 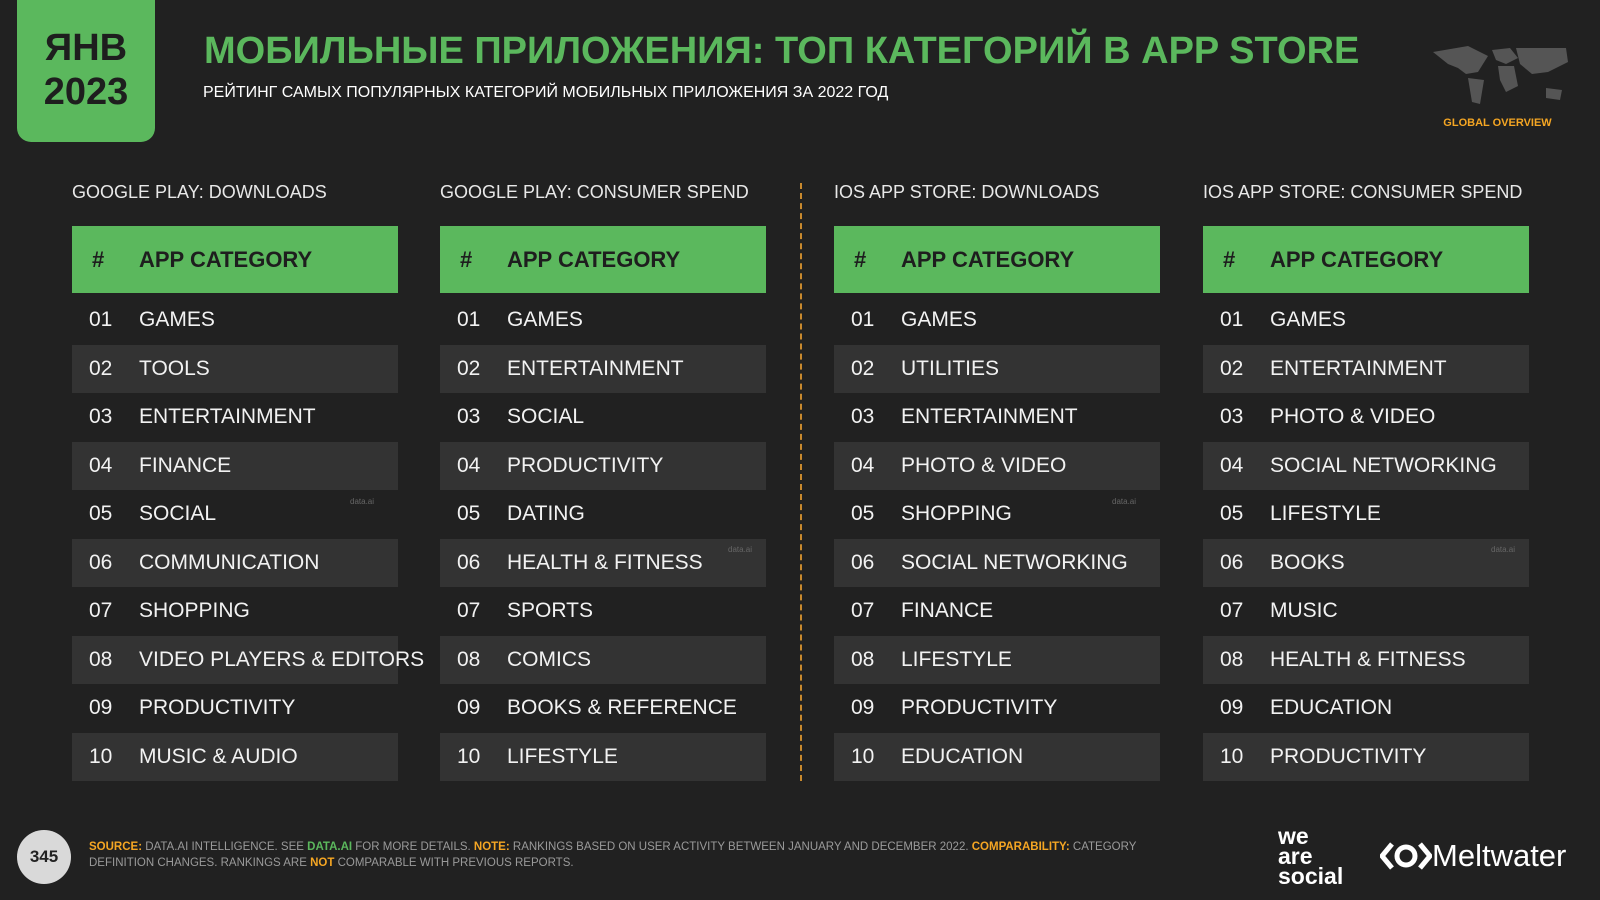 What do you see at coordinates (469, 562) in the screenshot?
I see `rank-cell: 06` at bounding box center [469, 562].